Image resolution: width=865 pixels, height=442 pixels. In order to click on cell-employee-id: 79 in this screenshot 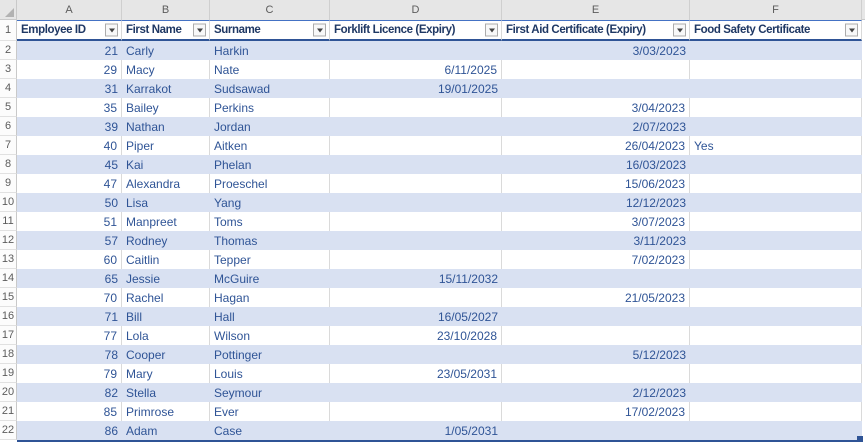, I will do `click(69, 373)`.